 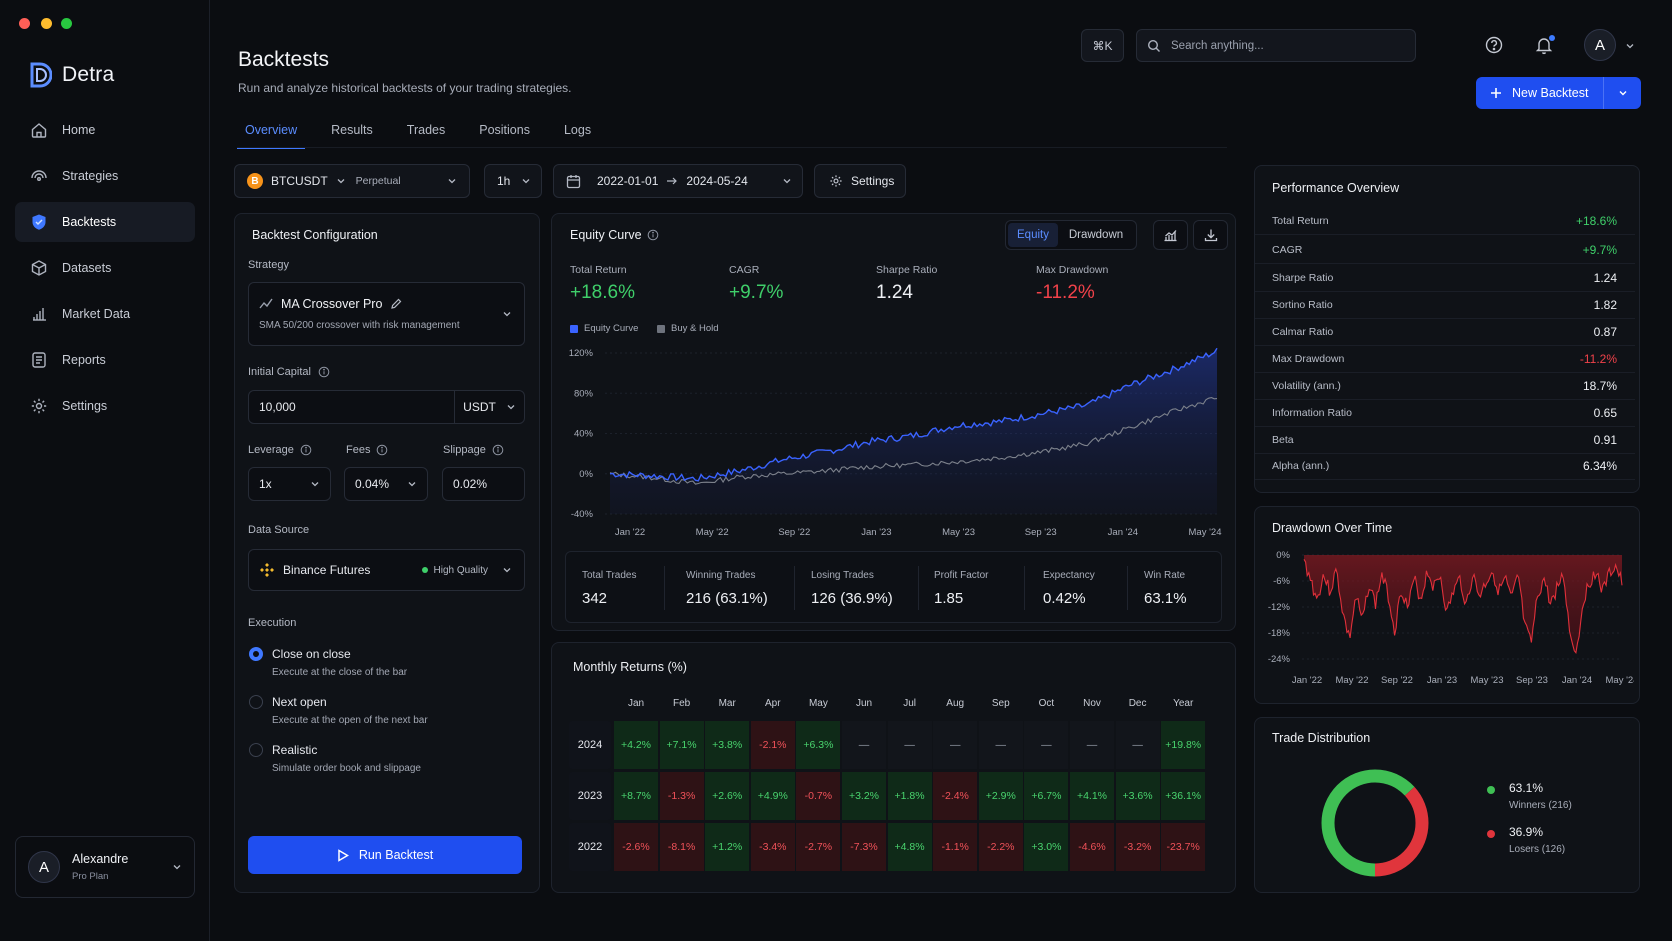 What do you see at coordinates (1024, 588) in the screenshot?
I see `stat-divider` at bounding box center [1024, 588].